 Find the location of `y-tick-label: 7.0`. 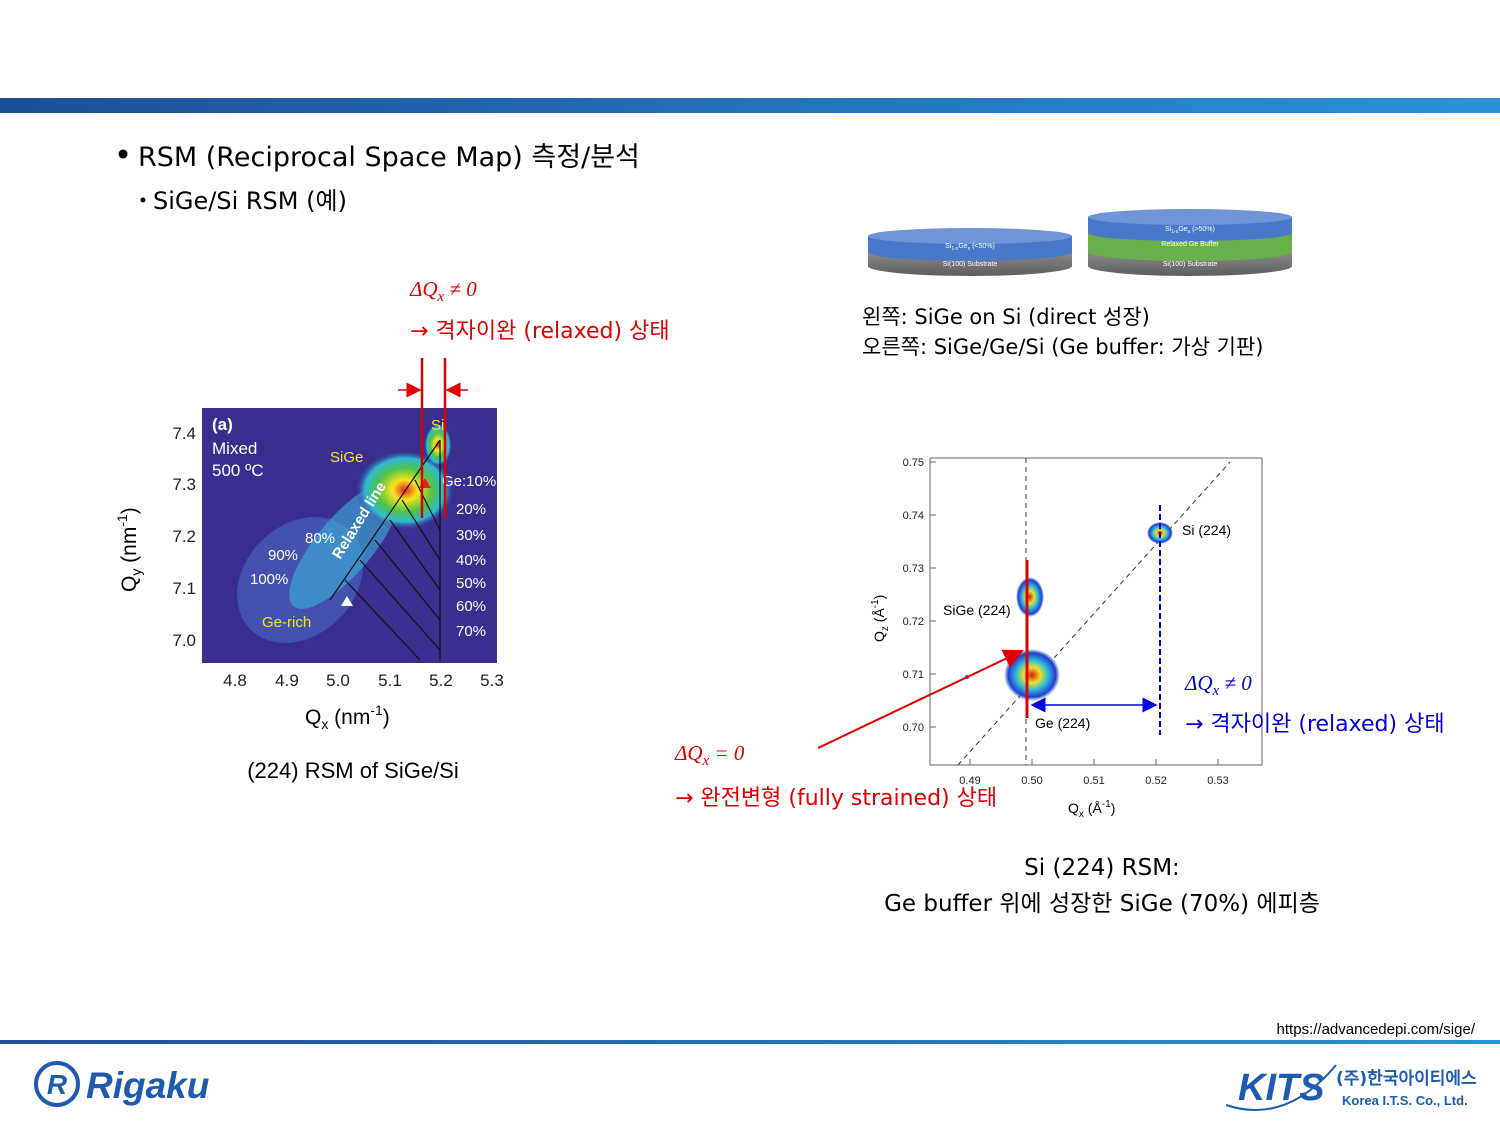

y-tick-label: 7.0 is located at coordinates (184, 640).